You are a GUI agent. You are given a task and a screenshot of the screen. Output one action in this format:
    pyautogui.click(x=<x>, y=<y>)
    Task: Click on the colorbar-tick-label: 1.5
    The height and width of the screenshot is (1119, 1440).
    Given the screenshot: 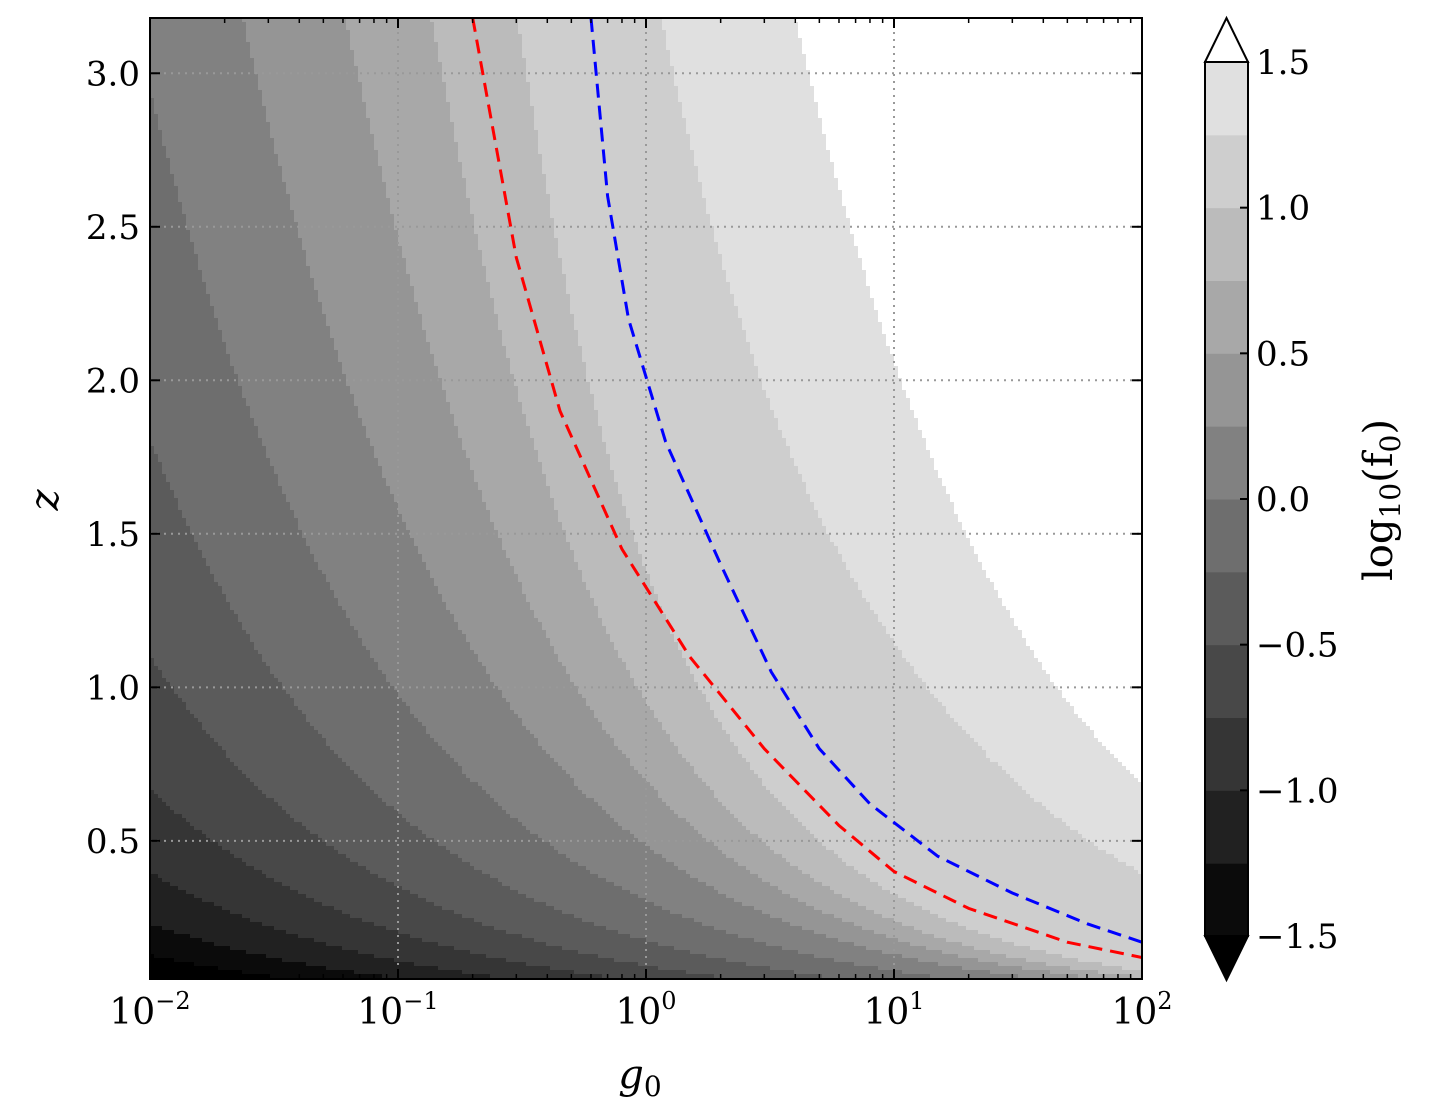 What is the action you would take?
    pyautogui.click(x=1283, y=63)
    